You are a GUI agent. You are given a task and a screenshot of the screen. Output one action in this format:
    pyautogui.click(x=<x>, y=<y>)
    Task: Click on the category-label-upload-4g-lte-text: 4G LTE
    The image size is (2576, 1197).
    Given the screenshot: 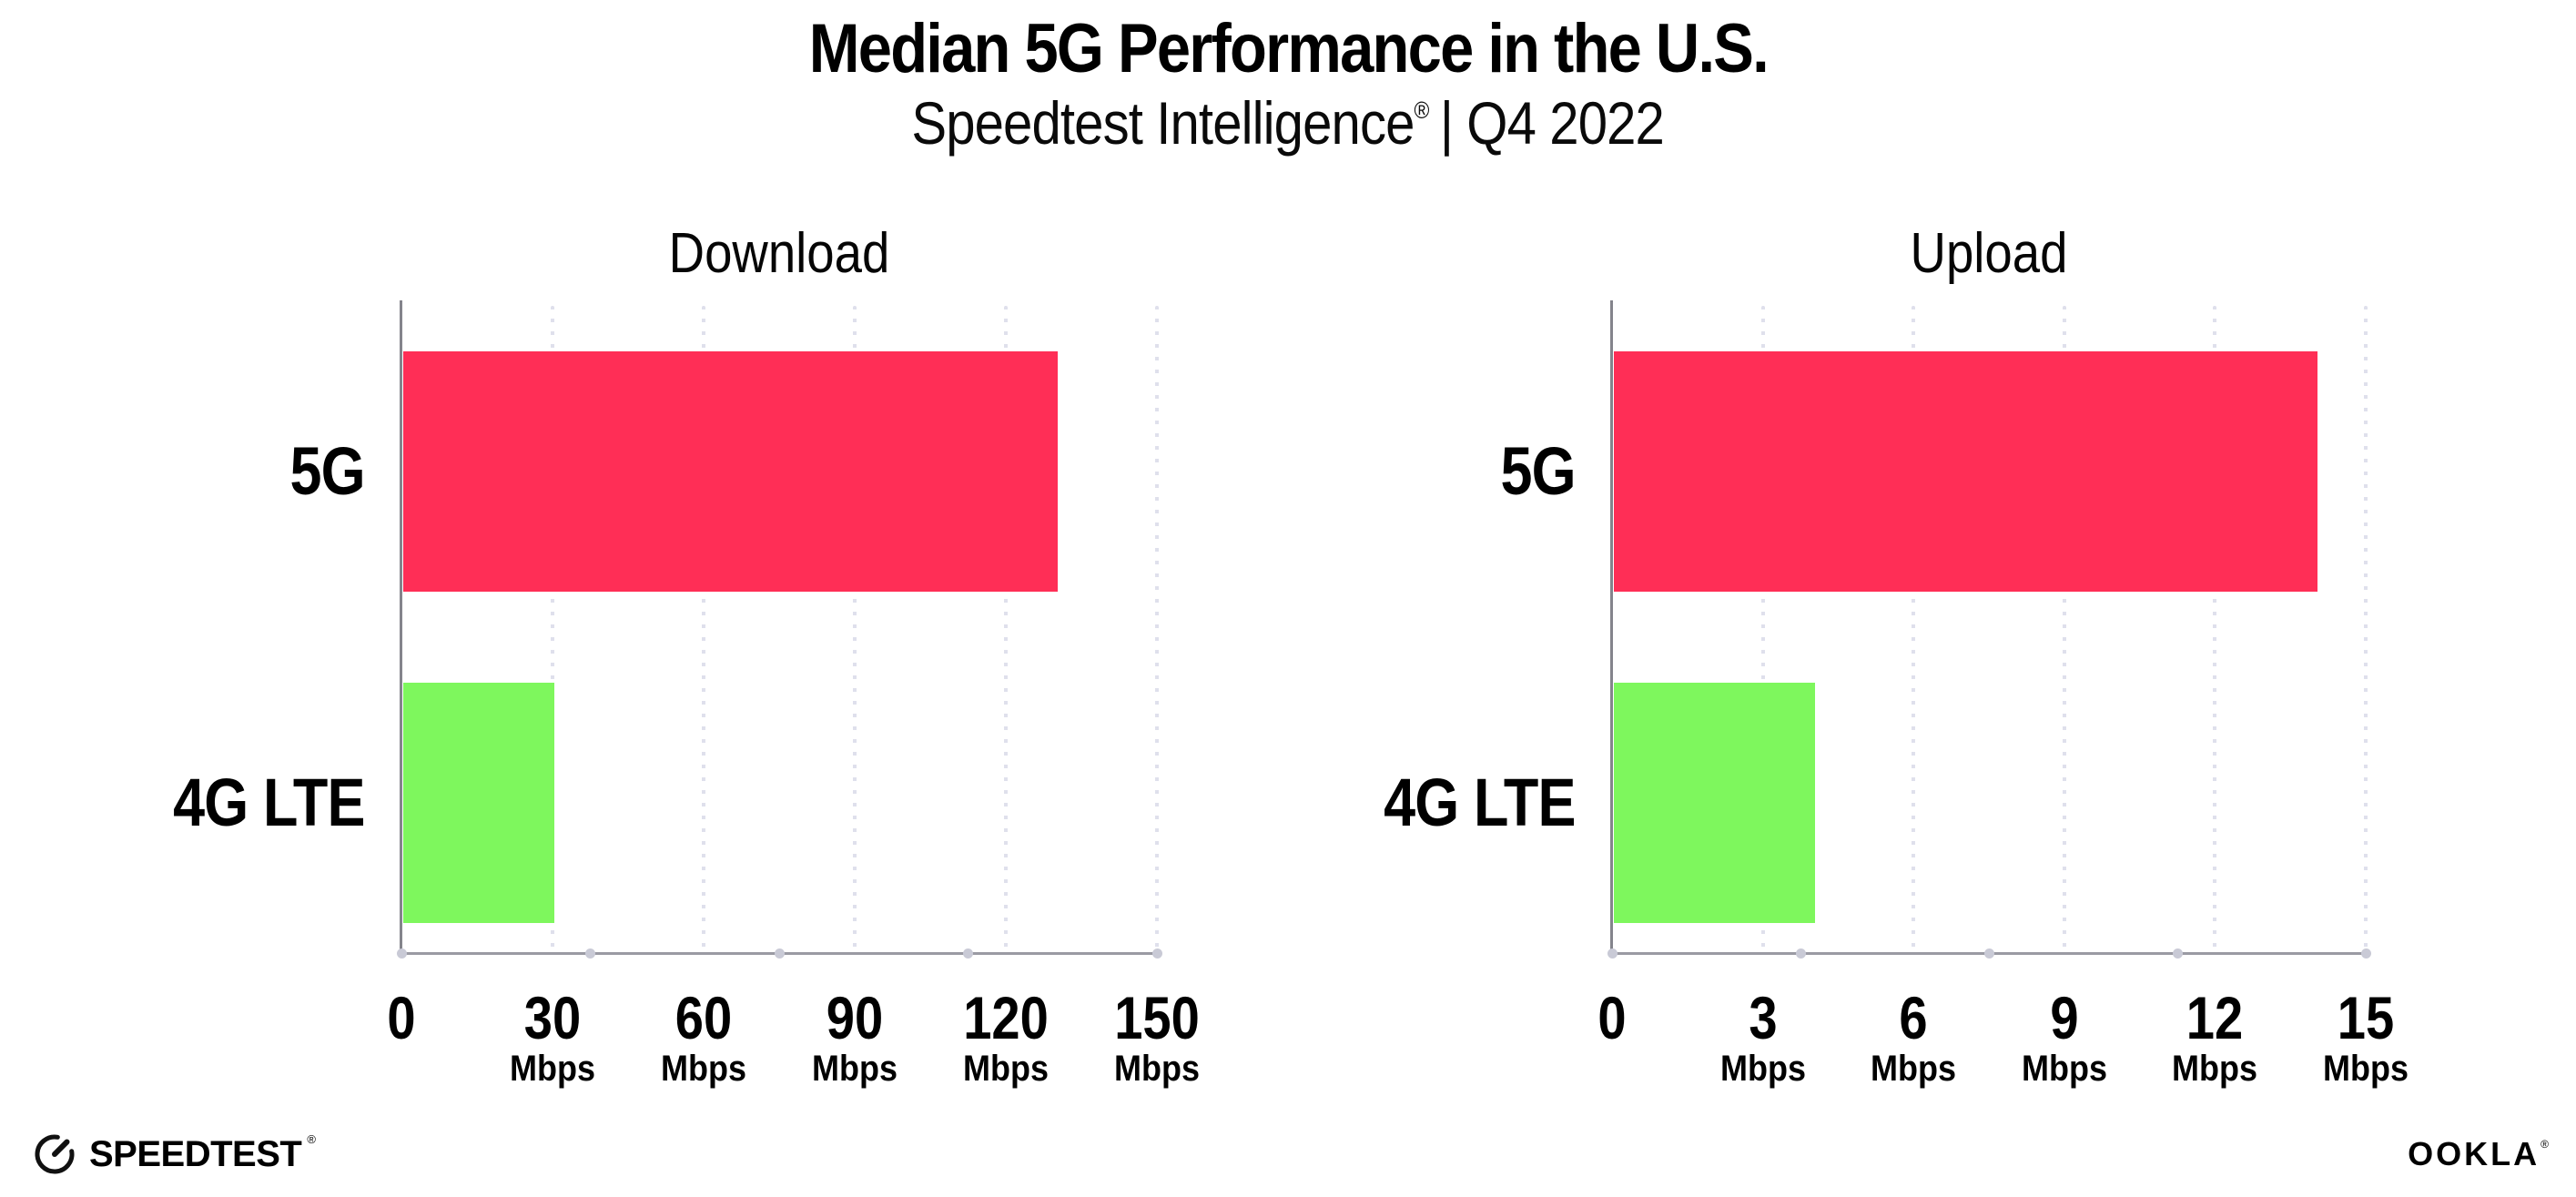 What is the action you would take?
    pyautogui.click(x=1480, y=803)
    